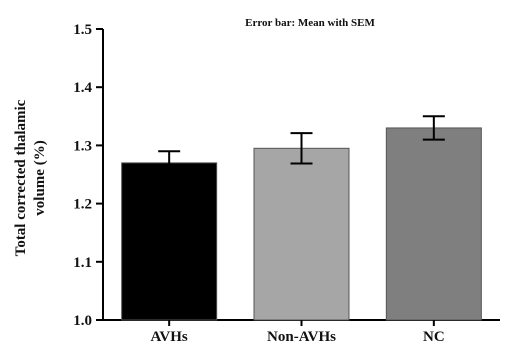 The height and width of the screenshot is (345, 513). What do you see at coordinates (82, 30) in the screenshot?
I see `y-tick-label: 1.5` at bounding box center [82, 30].